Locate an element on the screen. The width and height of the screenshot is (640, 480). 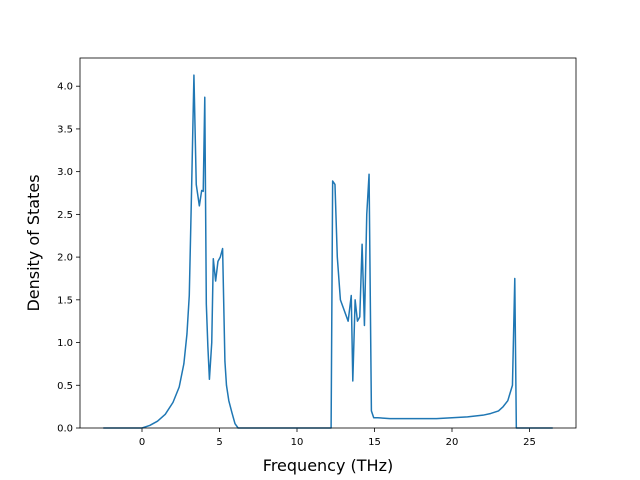
y-tick-label: 3.0 is located at coordinates (65, 172).